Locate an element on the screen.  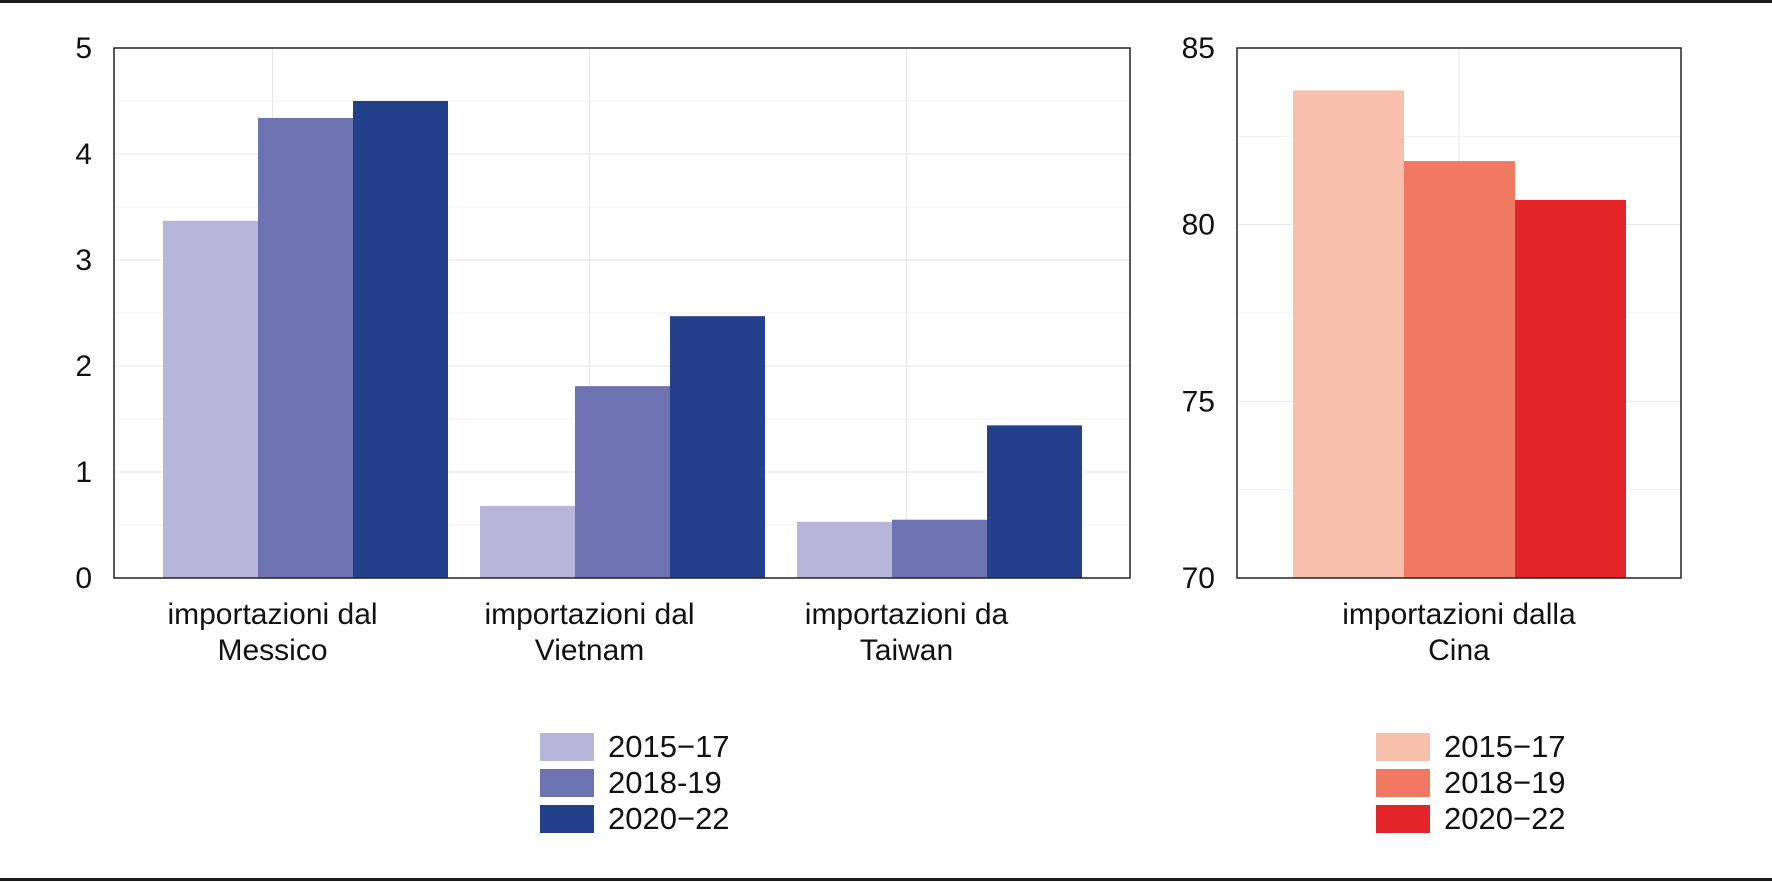
top-rule is located at coordinates (886, 1).